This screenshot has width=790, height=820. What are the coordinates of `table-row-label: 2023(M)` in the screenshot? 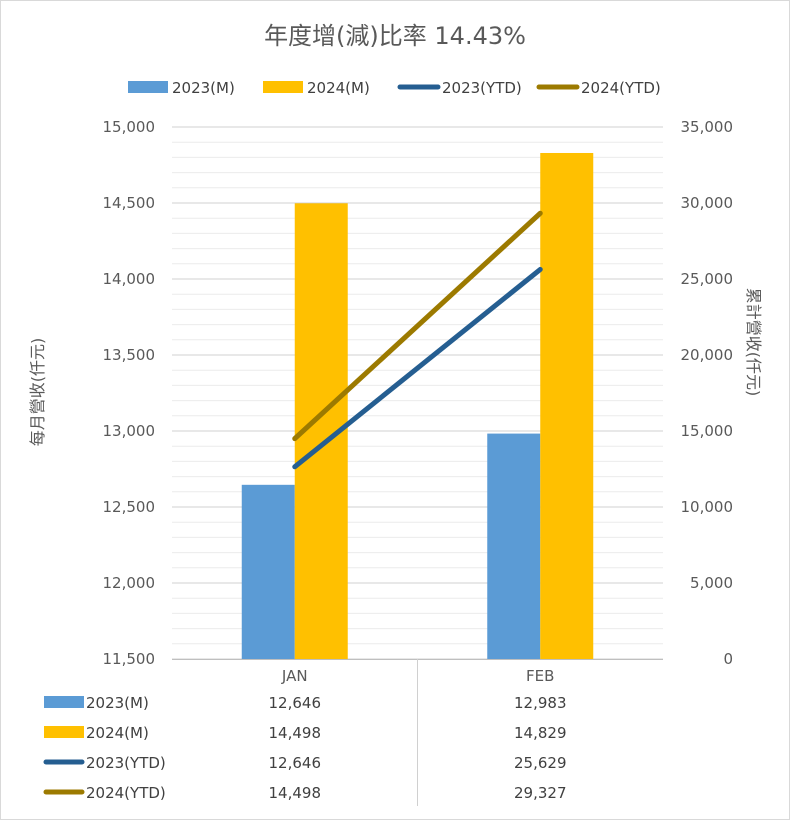 It's located at (117, 703).